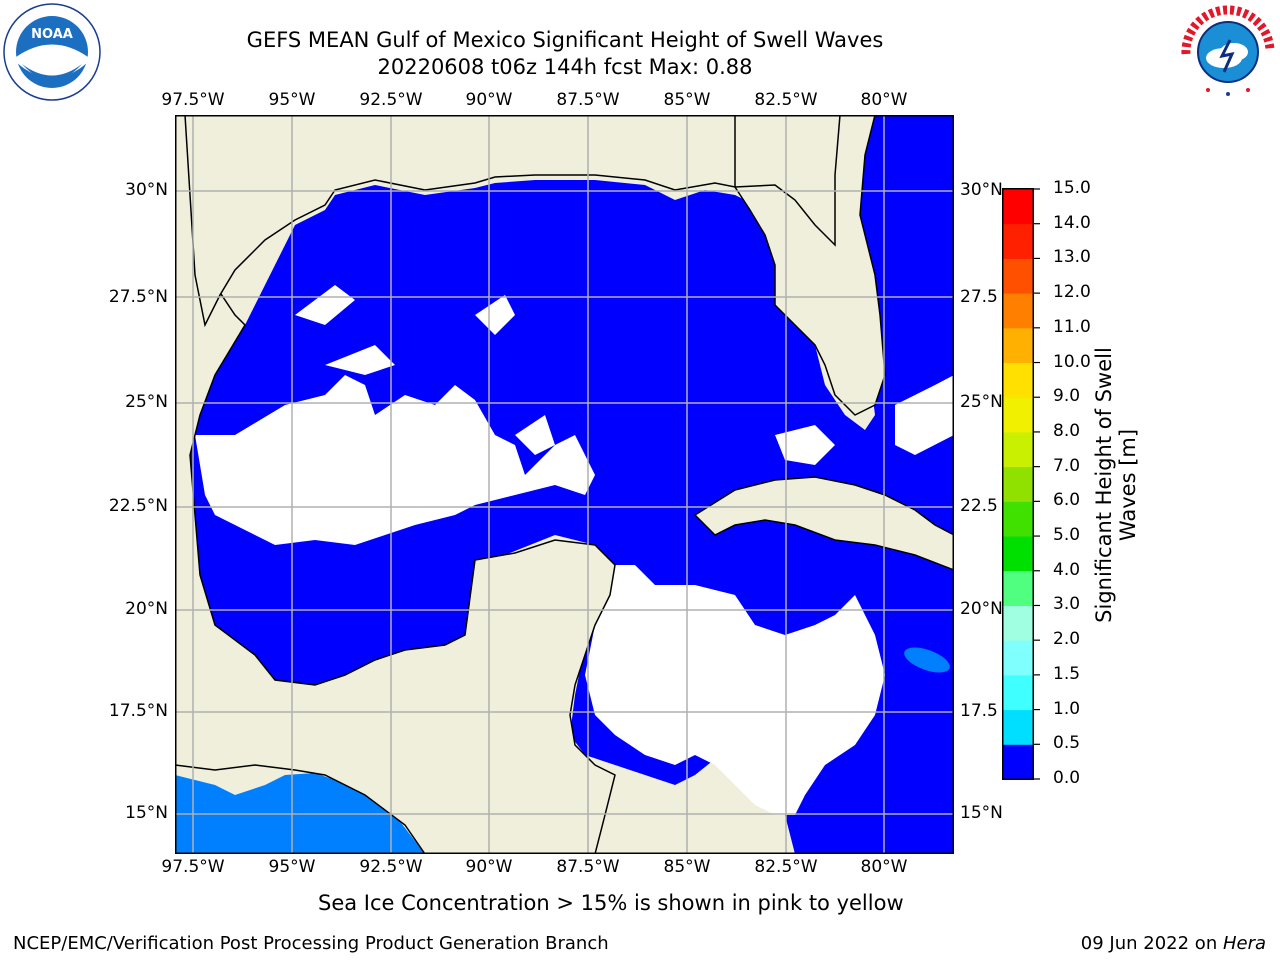 The height and width of the screenshot is (960, 1280). I want to click on lat-label-left: 25°N, so click(146, 402).